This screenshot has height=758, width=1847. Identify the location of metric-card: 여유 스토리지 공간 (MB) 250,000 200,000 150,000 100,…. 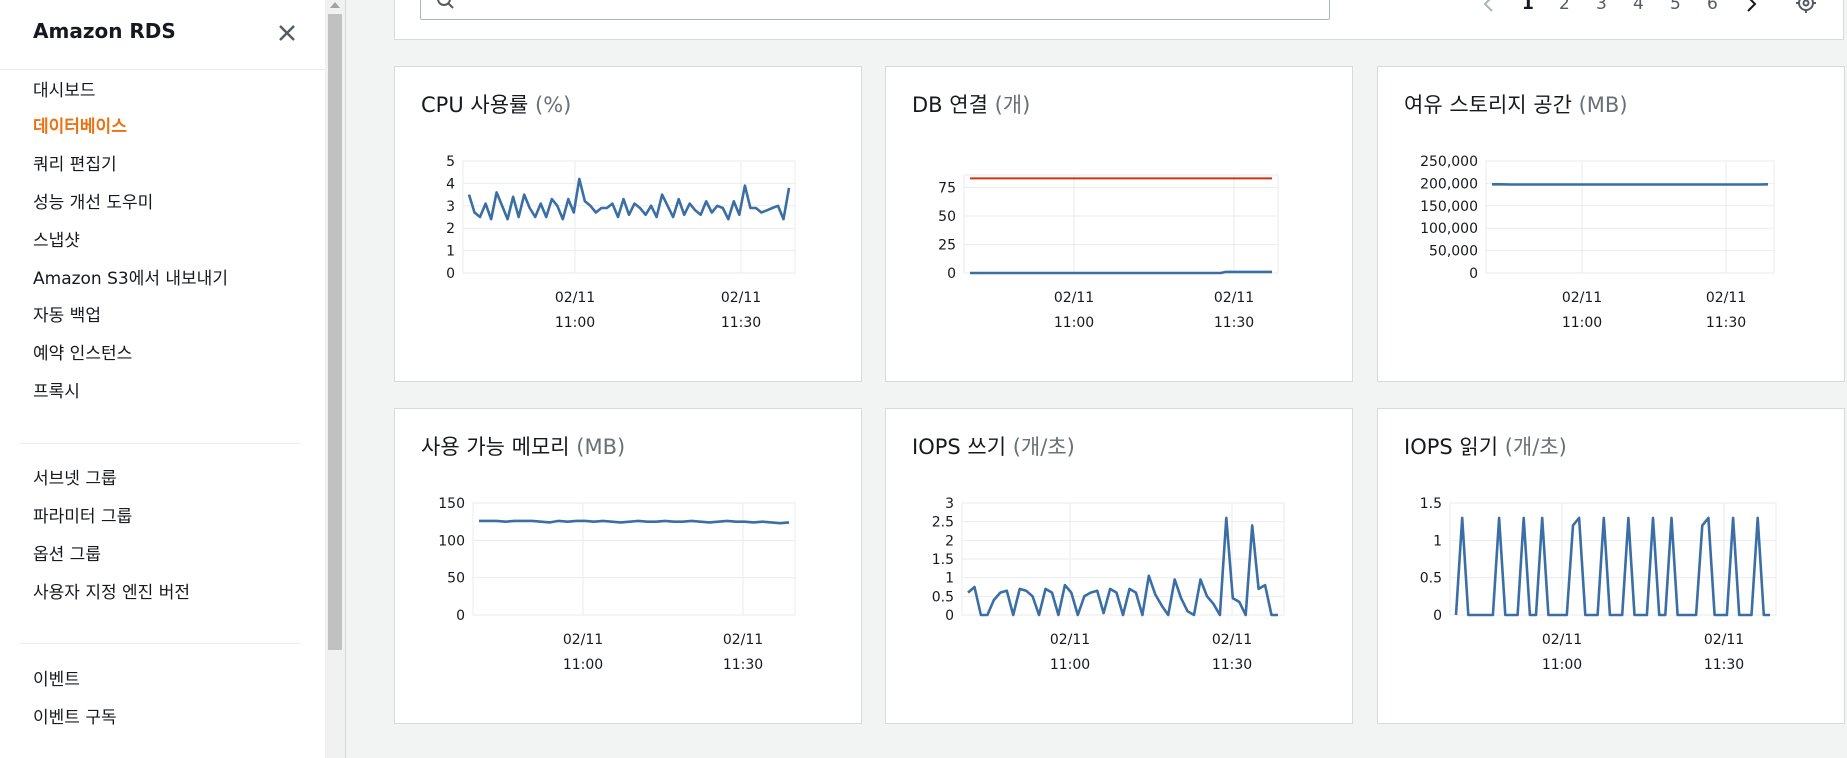
(1611, 224).